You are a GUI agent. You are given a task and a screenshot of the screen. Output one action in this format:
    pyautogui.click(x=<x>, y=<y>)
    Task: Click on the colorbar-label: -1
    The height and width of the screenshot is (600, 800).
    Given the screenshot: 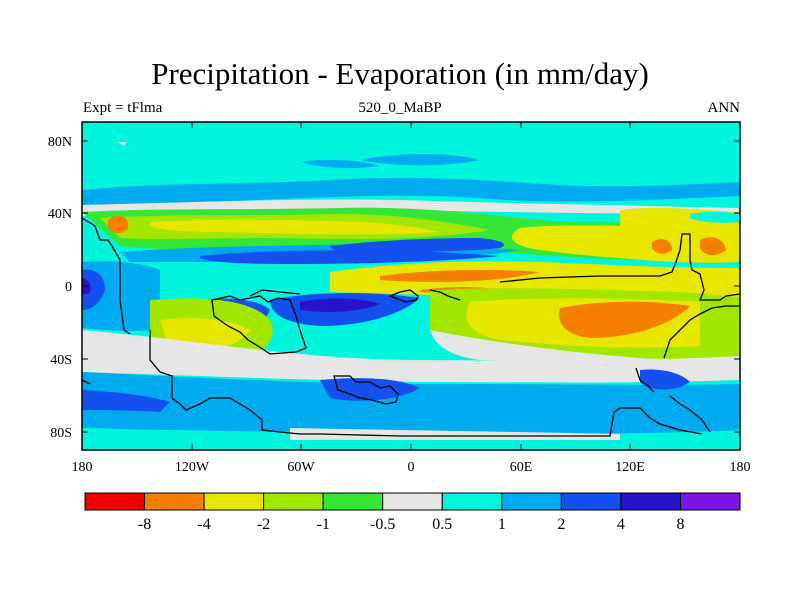 What is the action you would take?
    pyautogui.click(x=323, y=524)
    